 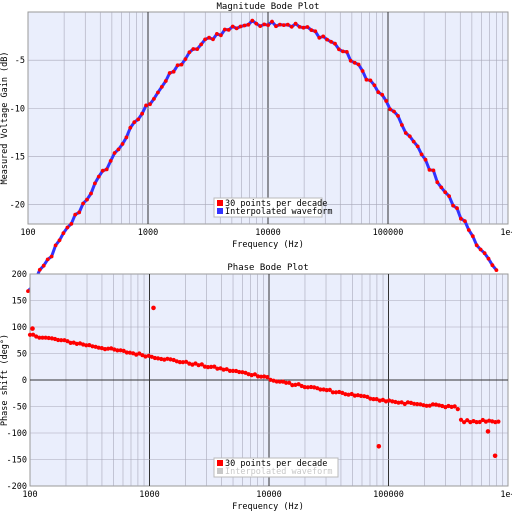 What do you see at coordinates (276, 464) in the screenshot?
I see `phase-legend-label-points: 30 points per decade` at bounding box center [276, 464].